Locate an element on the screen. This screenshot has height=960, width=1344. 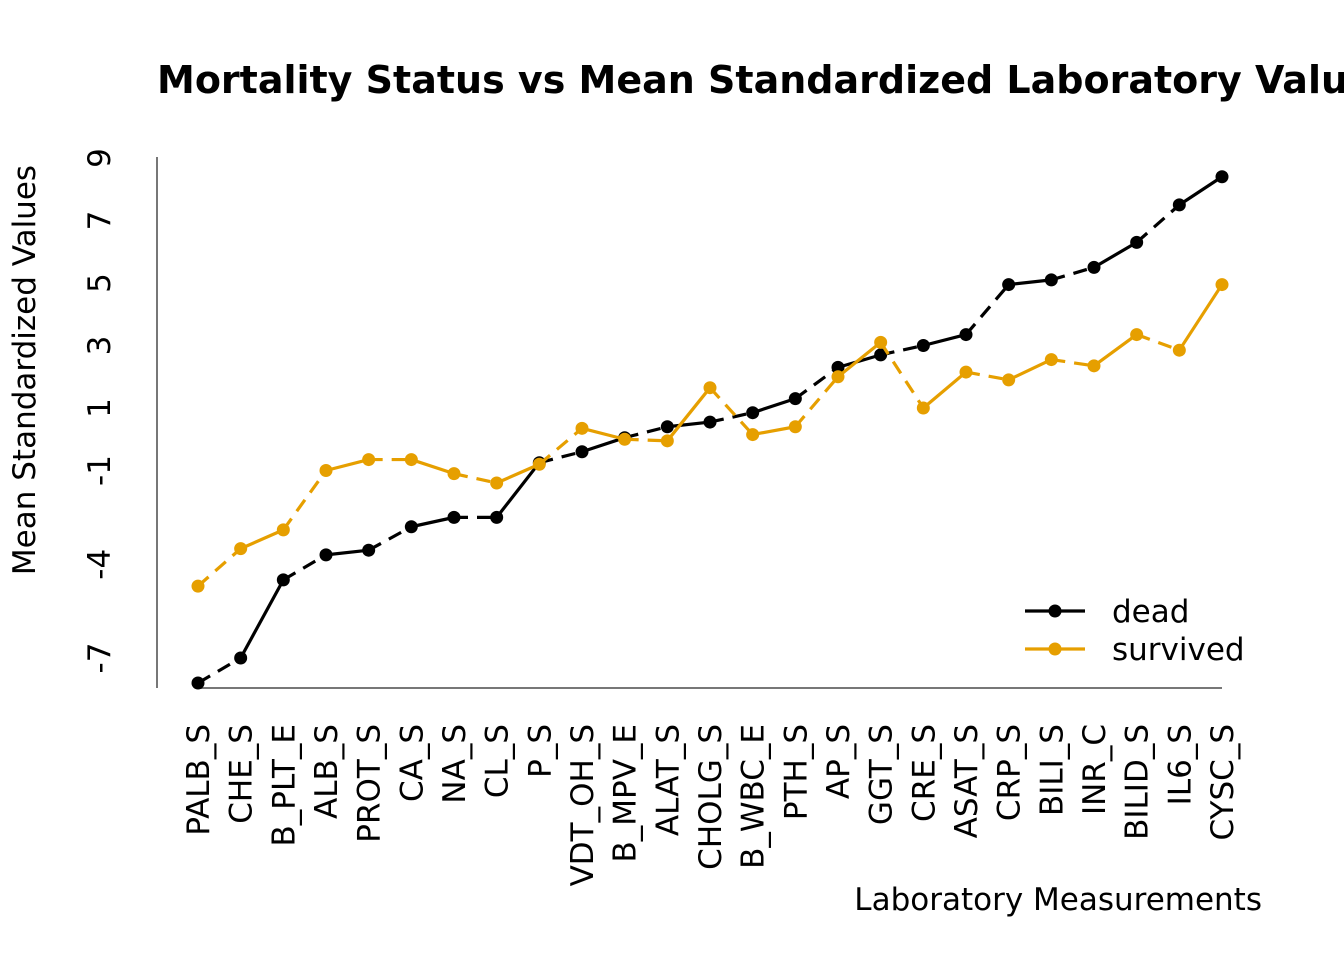
x-tick-label: CA_S is located at coordinates (412, 763).